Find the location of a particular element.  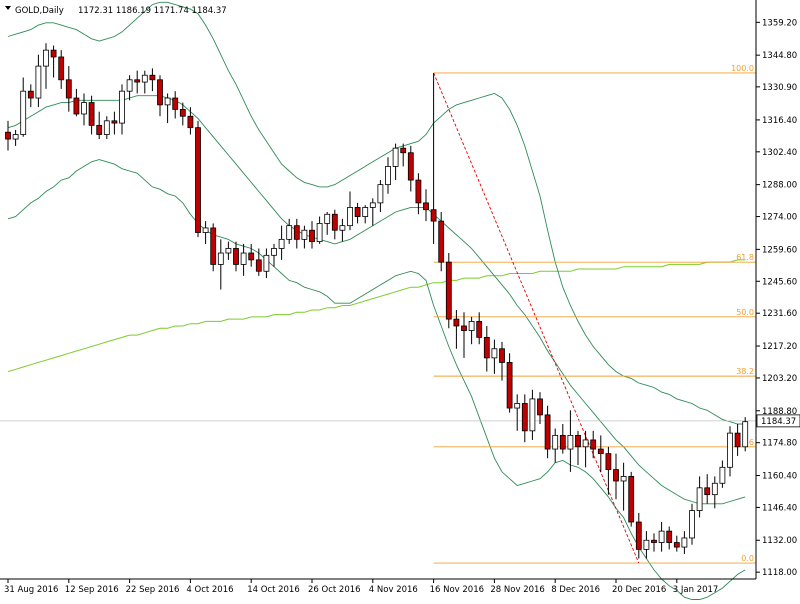

price-tick-label: 1344.80 is located at coordinates (779, 56).